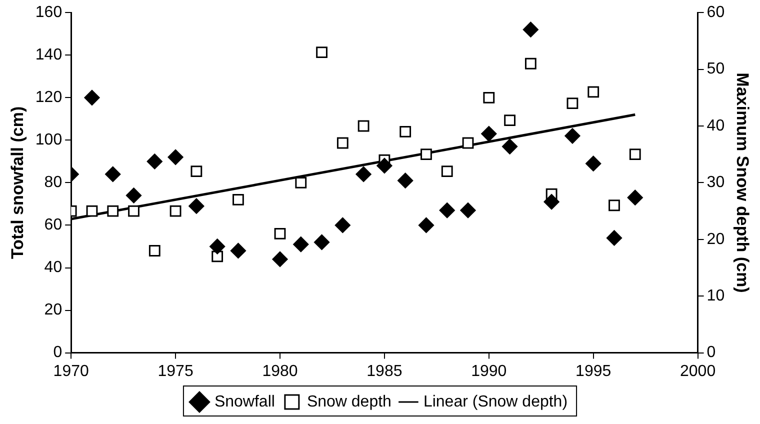  Describe the element at coordinates (48, 140) in the screenshot. I see `y-tick-label: 100` at that location.